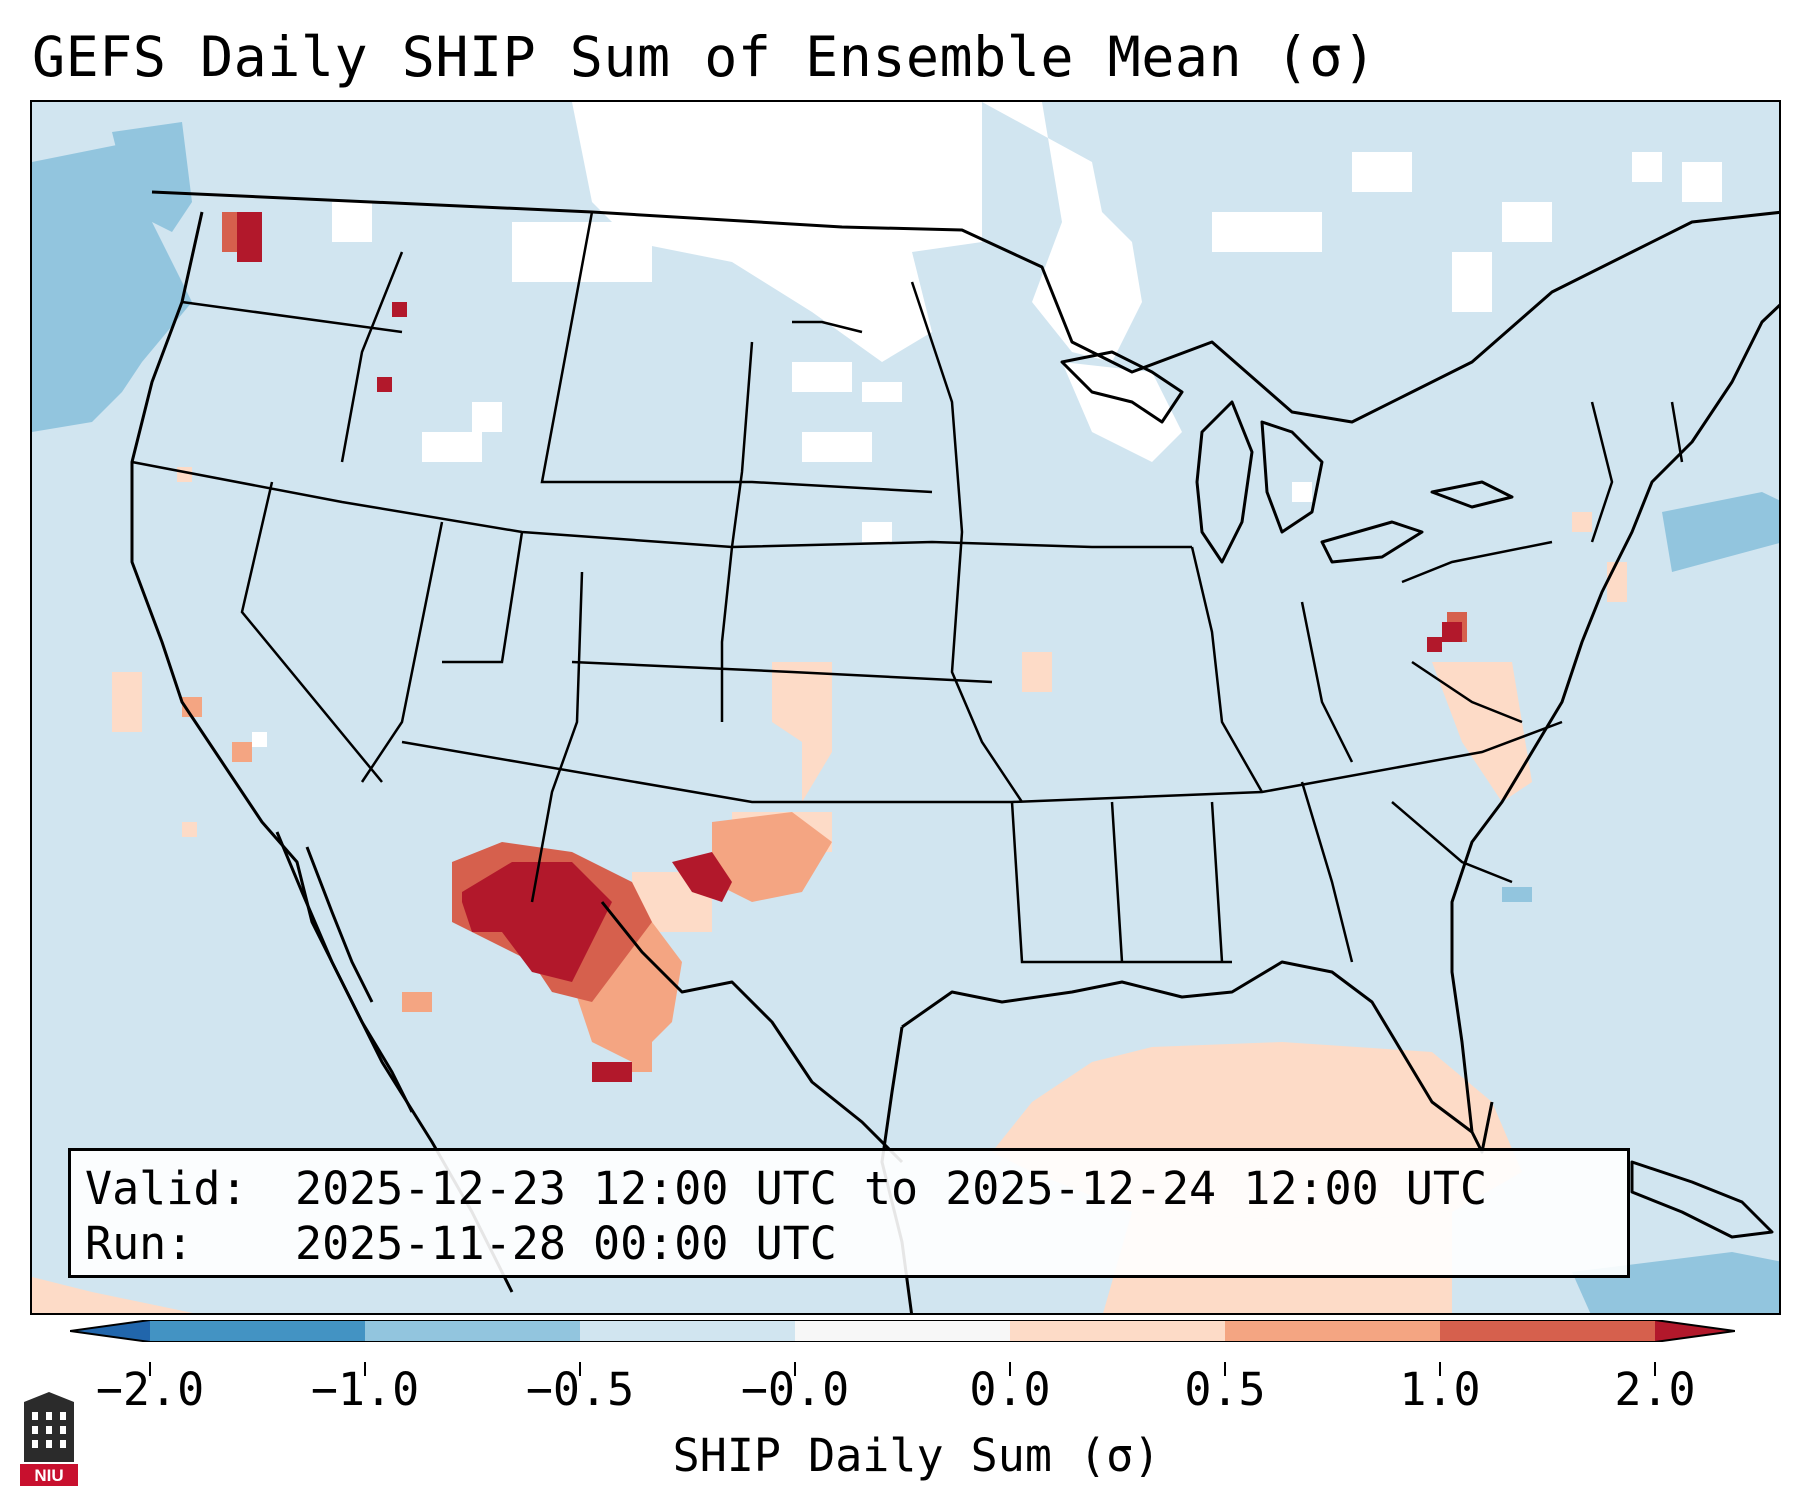 The height and width of the screenshot is (1506, 1803). I want to click on colorbar-tick-label: 0.5, so click(1225, 1389).